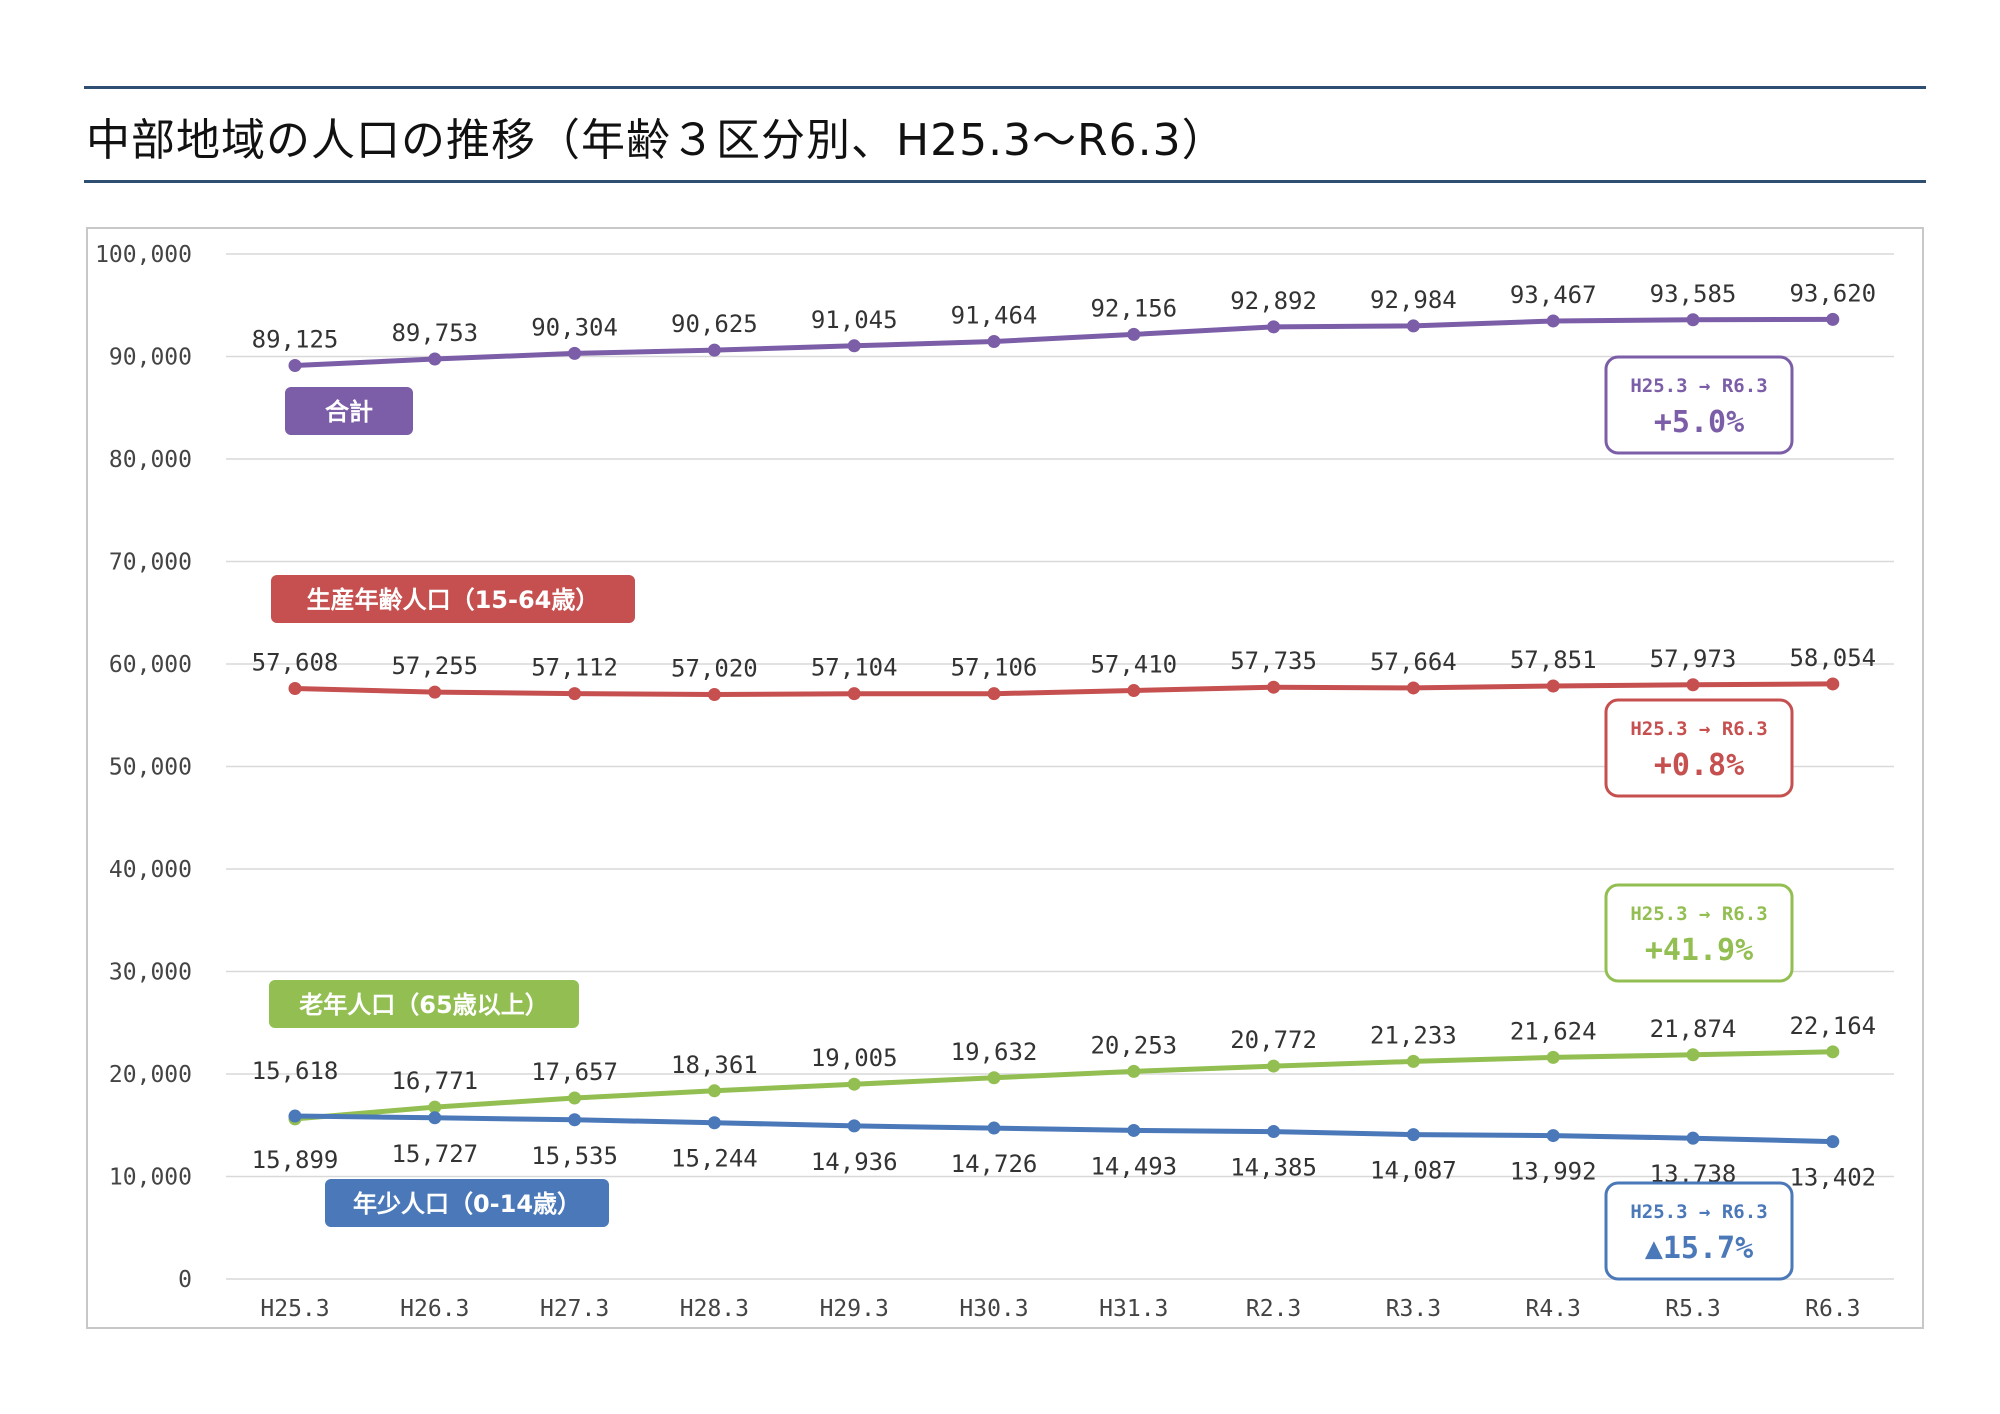 This screenshot has height=1414, width=2000. Describe the element at coordinates (1133, 1309) in the screenshot. I see `x-tick-label: H31.3` at that location.